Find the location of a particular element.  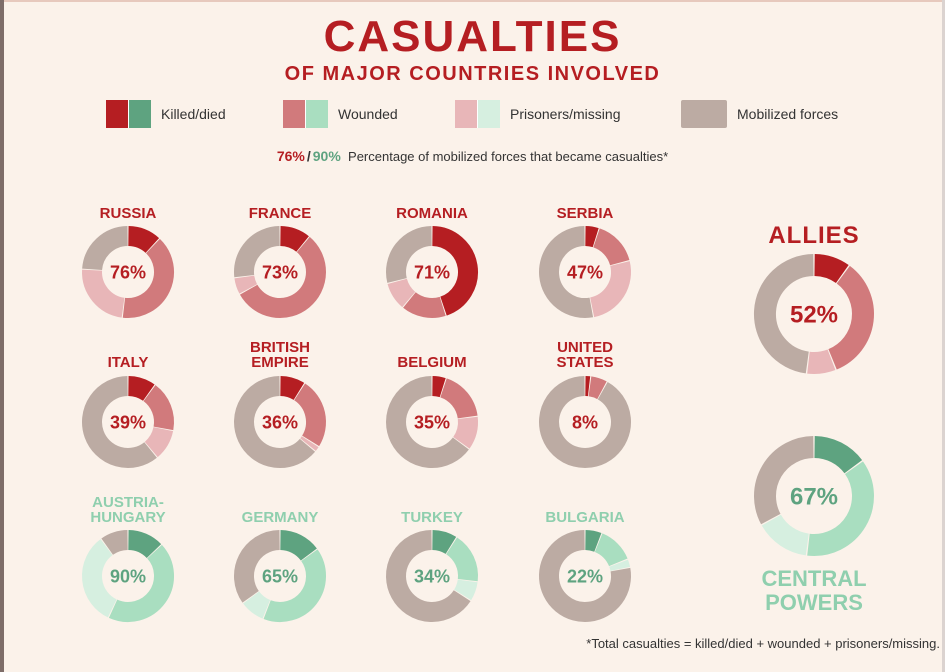

donut-italy: 39% is located at coordinates (128, 422).